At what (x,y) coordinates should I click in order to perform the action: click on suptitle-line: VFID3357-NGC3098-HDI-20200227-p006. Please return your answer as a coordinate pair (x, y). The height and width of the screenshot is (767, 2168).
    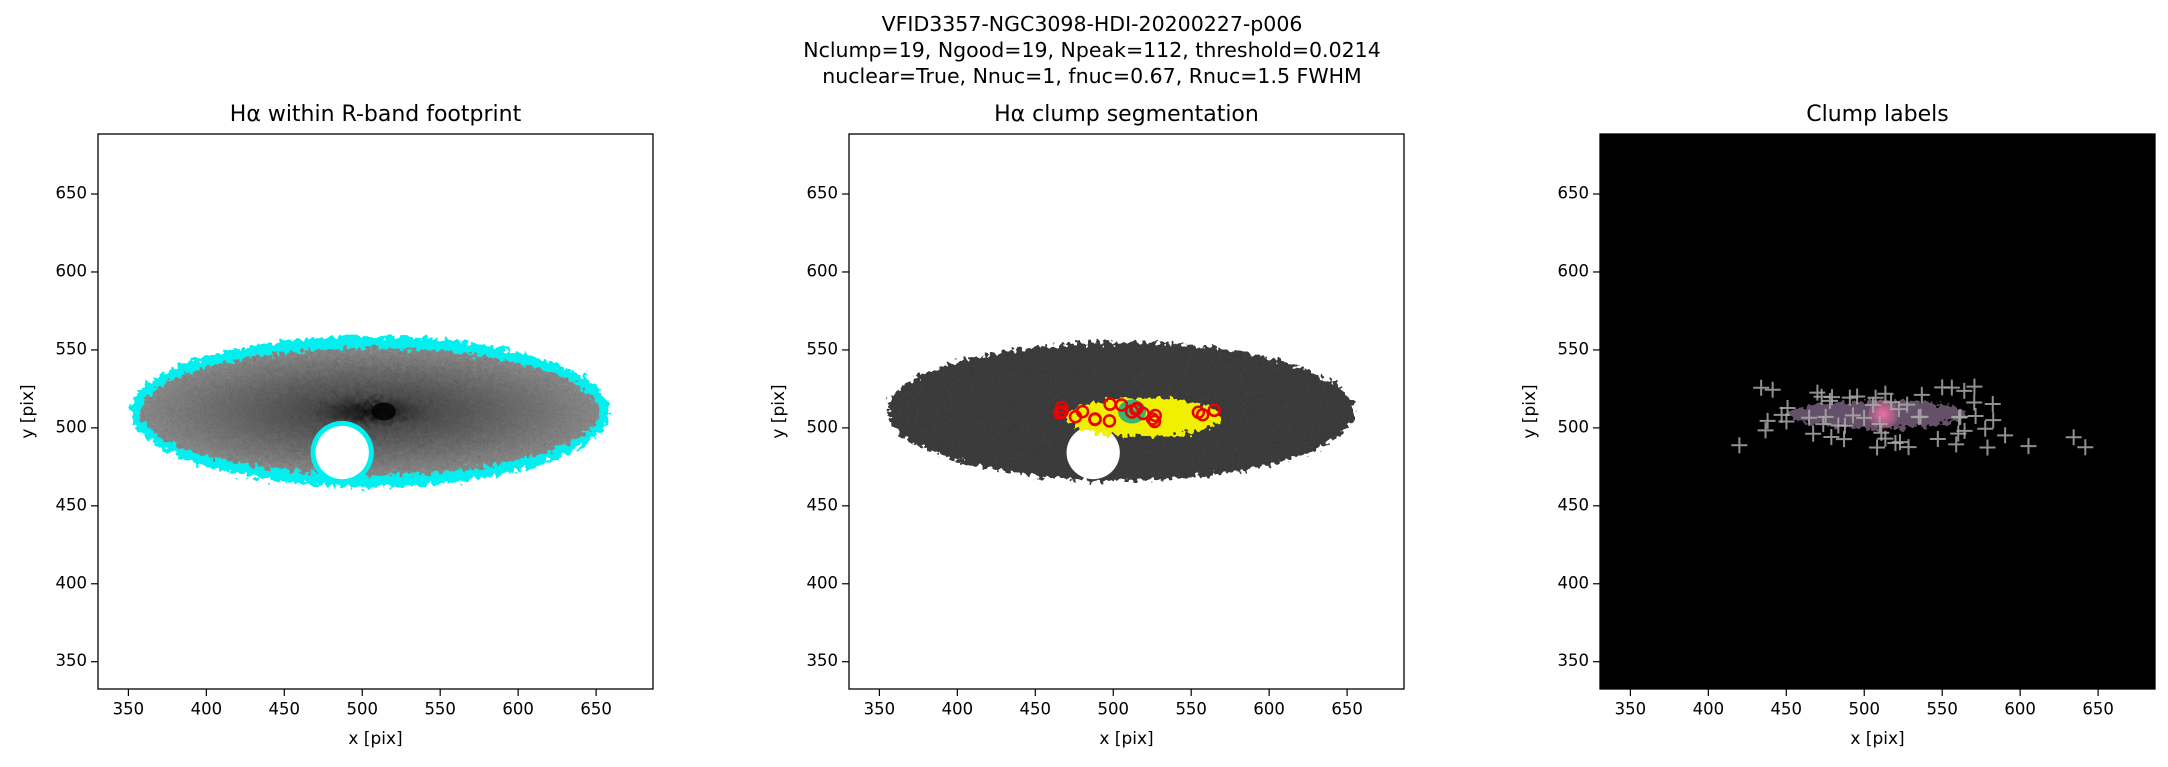
    Looking at the image, I should click on (1092, 24).